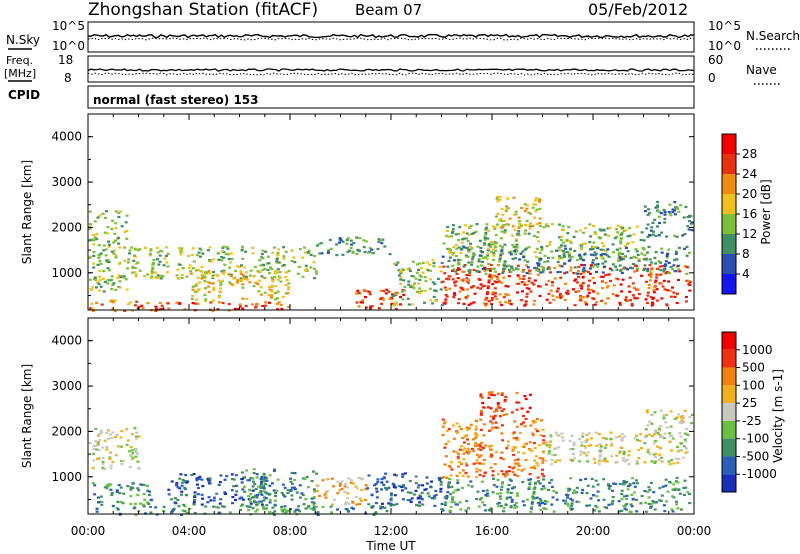  I want to click on time-axis: 00:00 04:00 08:00 12:00 16:00 20:00 00:00, so click(391, 531).